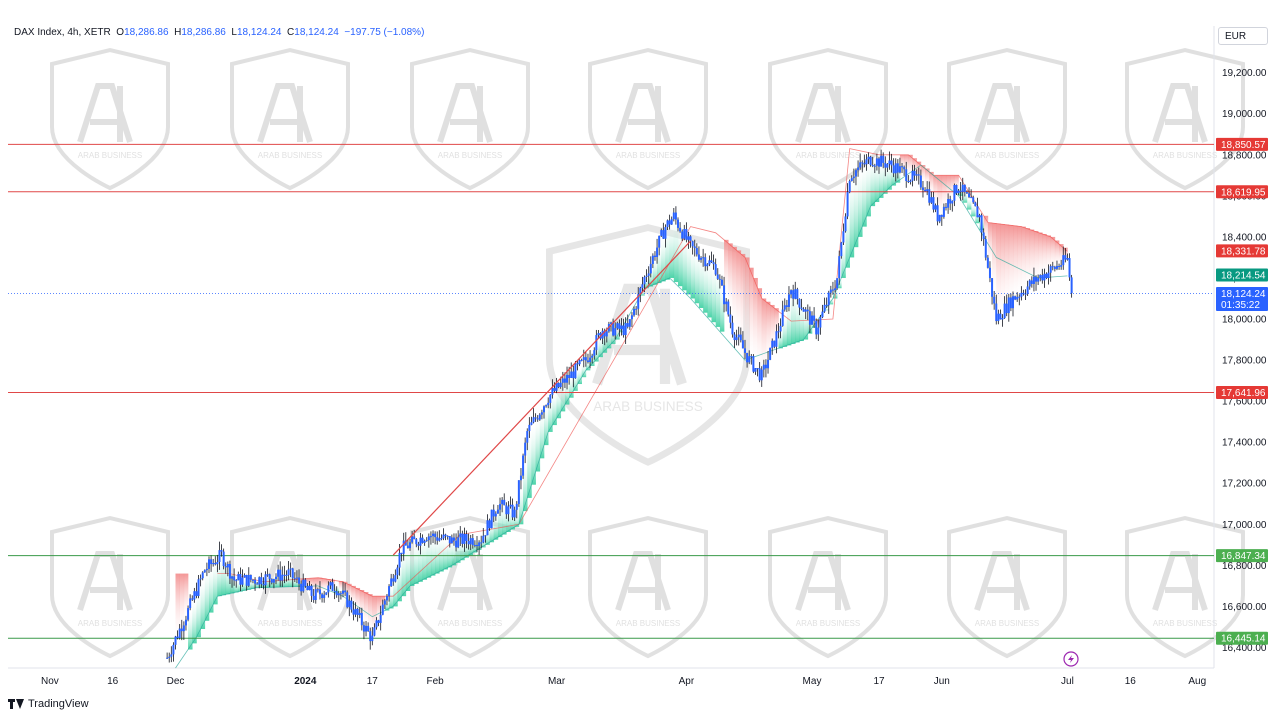  I want to click on currency-button: EUR, so click(1243, 36).